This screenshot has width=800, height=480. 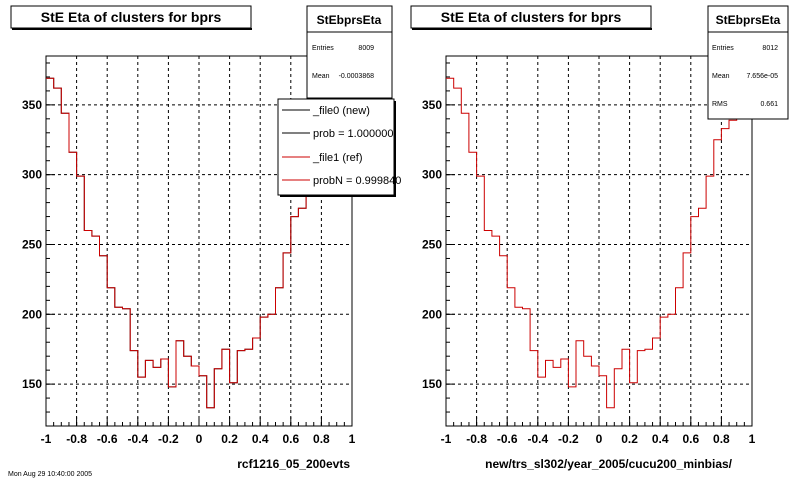 I want to click on legend-shadow-right, so click(x=395, y=149).